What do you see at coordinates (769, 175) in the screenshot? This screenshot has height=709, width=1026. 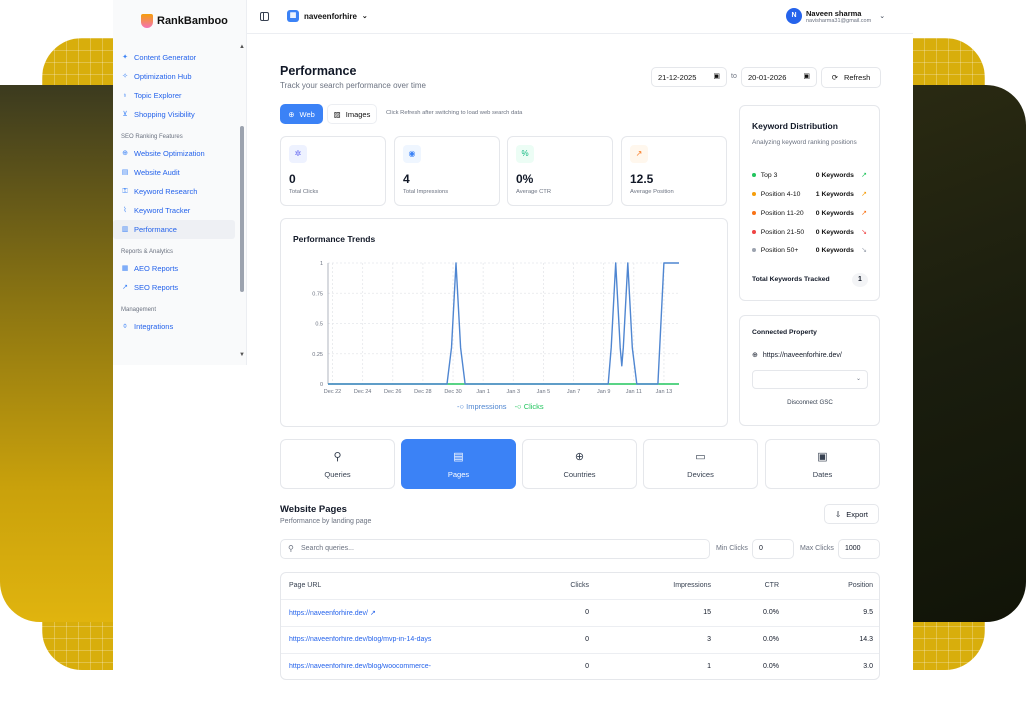 I see `range-label: Top 3` at bounding box center [769, 175].